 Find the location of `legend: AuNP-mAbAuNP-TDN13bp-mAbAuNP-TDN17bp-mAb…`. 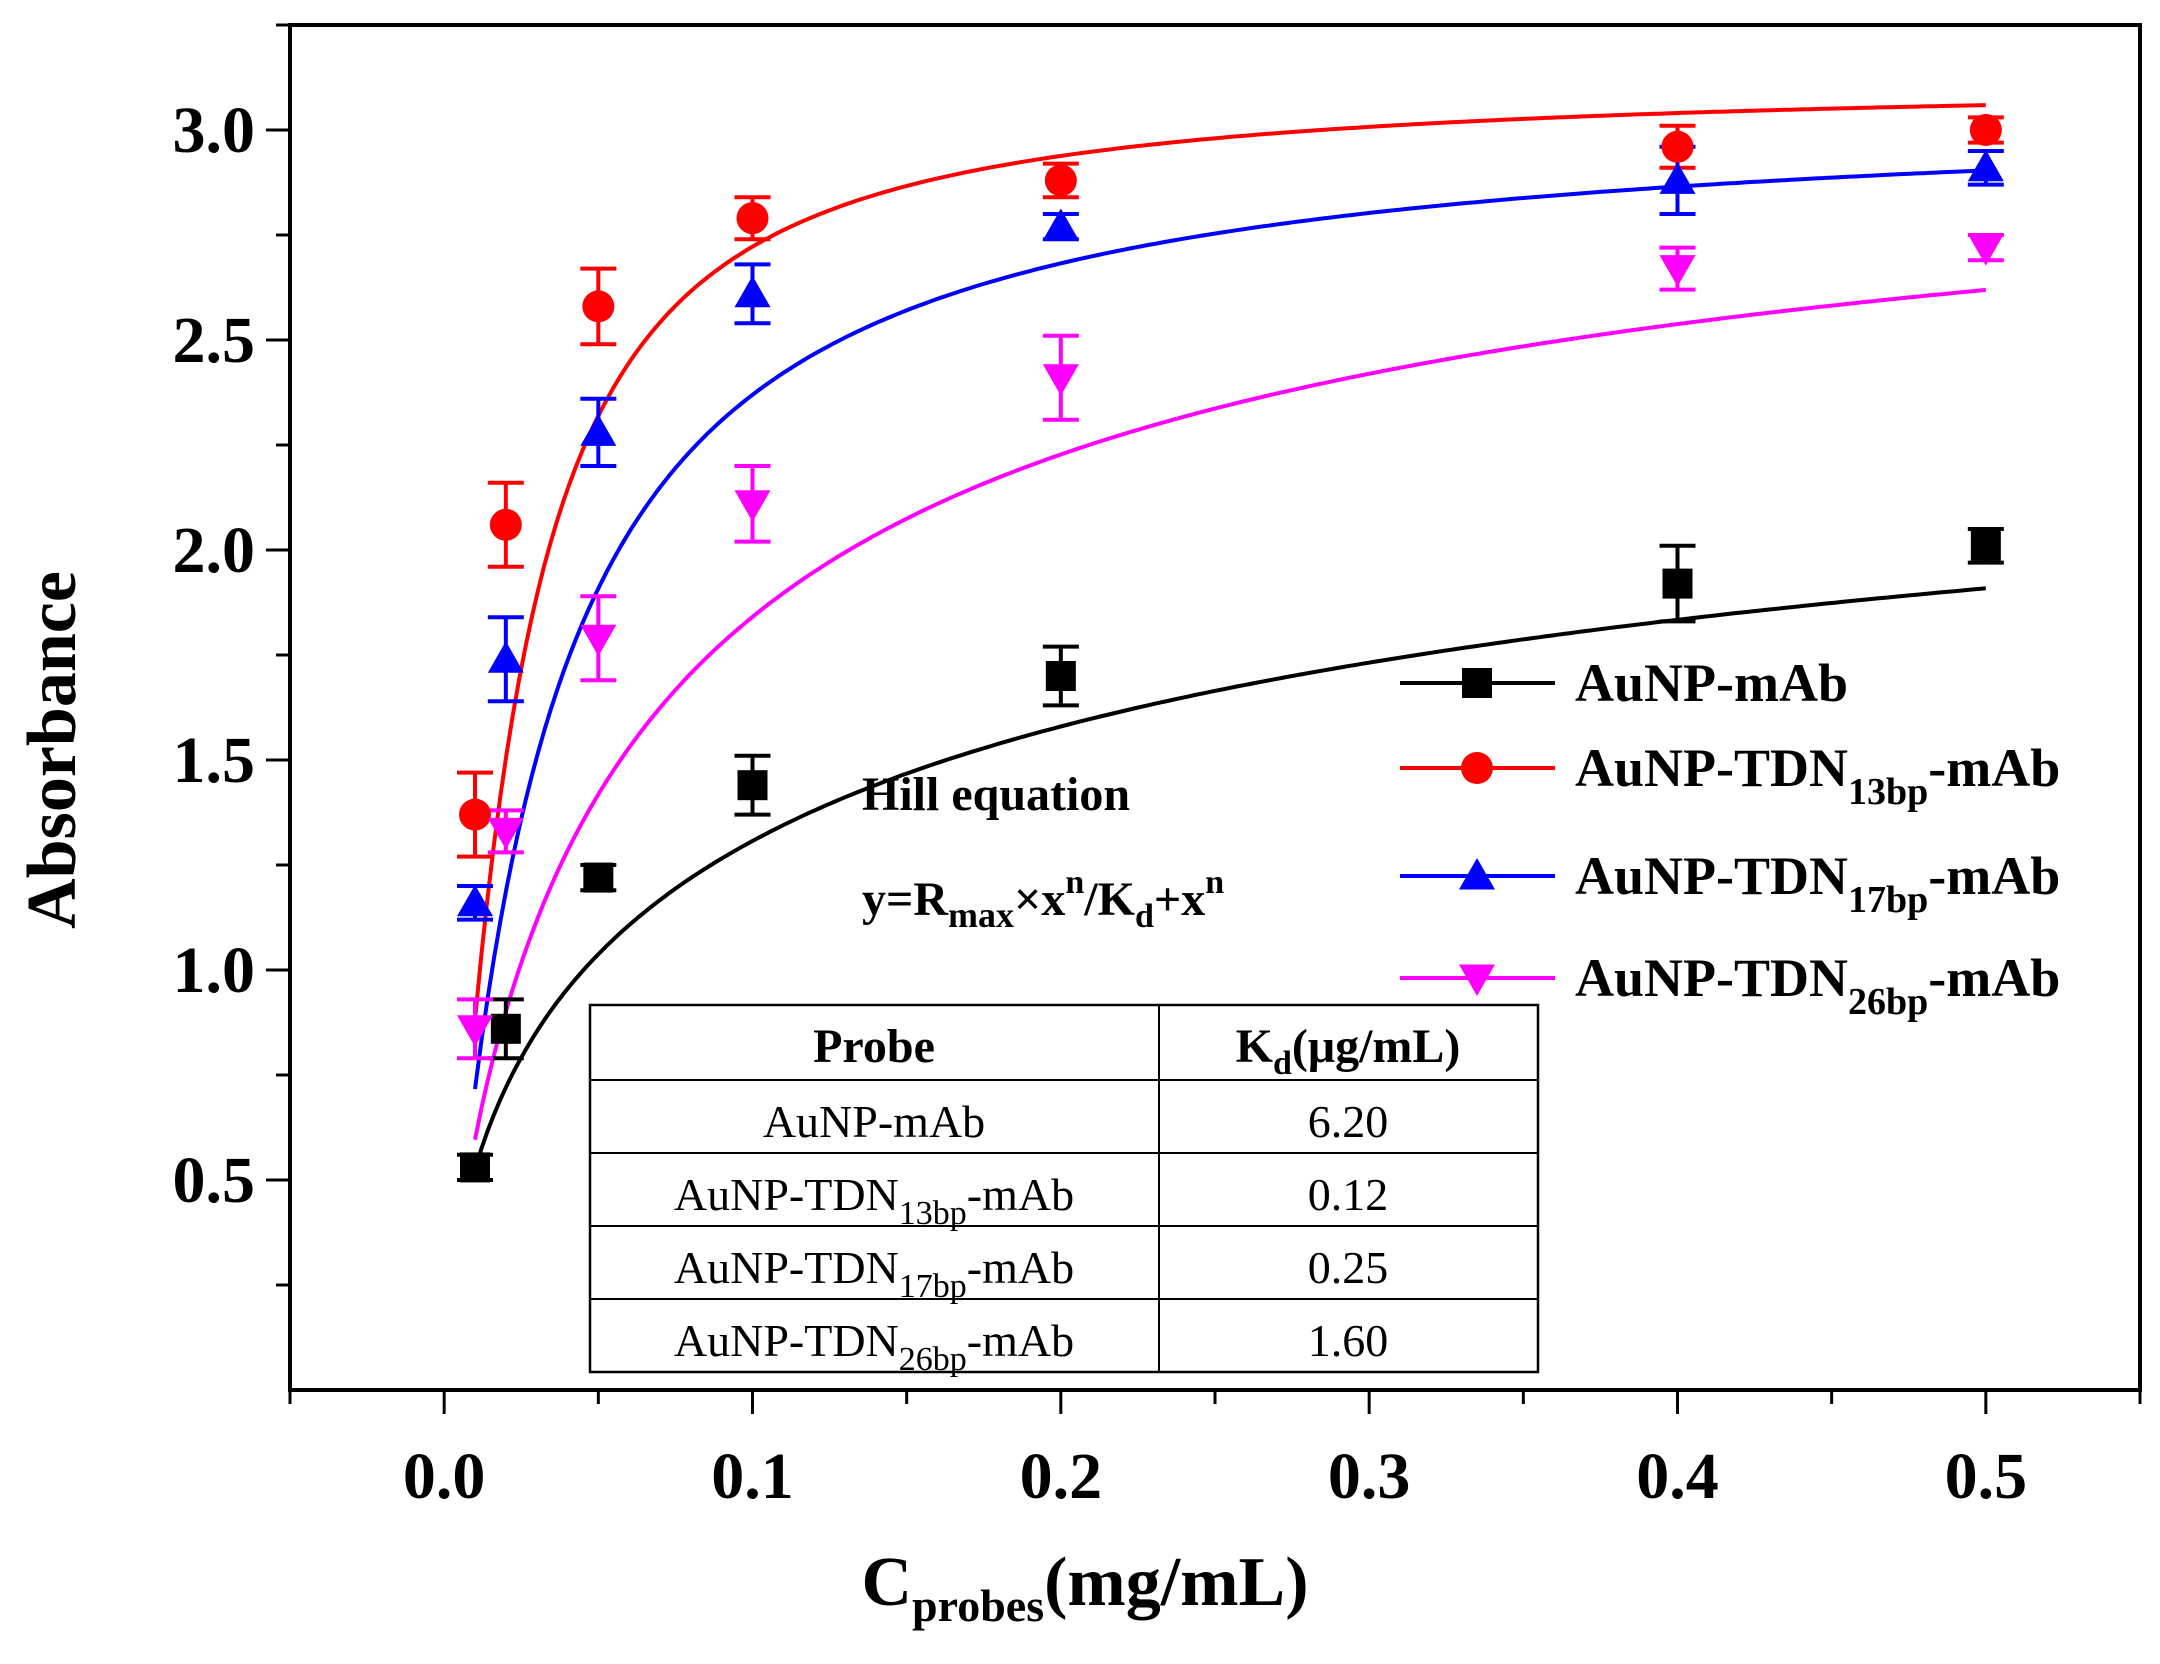

legend: AuNP-mAbAuNP-TDN13bp-mAbAuNP-TDN17bp-mAb… is located at coordinates (1730, 838).